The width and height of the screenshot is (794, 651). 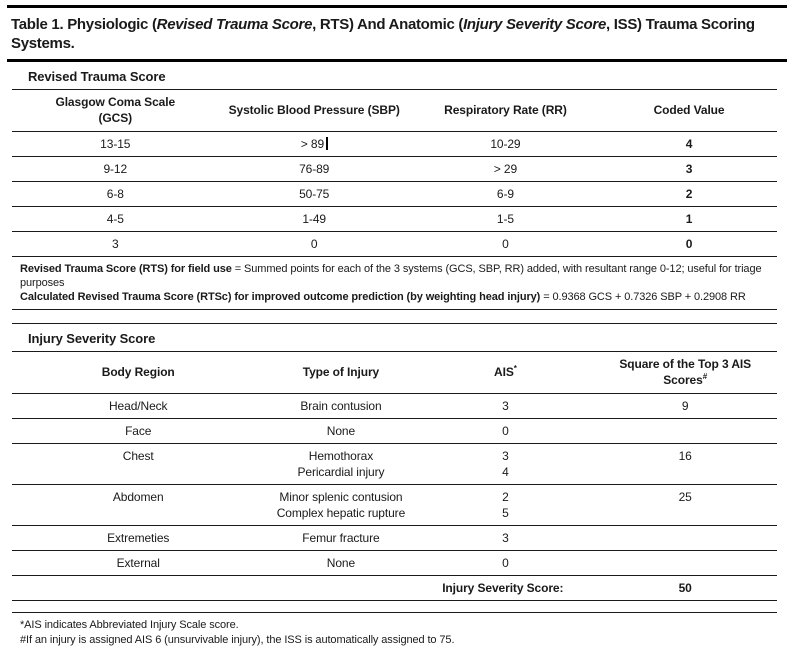 I want to click on cell-gcs: 9-12, so click(x=115, y=169).